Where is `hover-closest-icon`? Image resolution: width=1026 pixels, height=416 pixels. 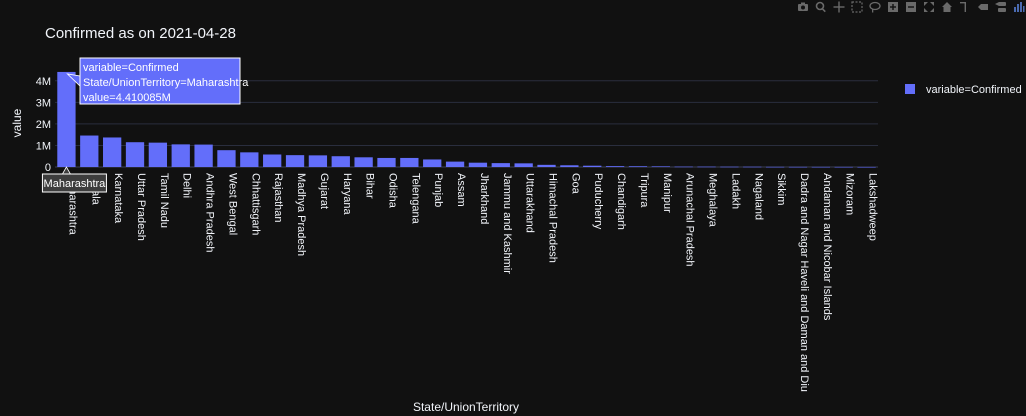
hover-closest-icon is located at coordinates (983, 7).